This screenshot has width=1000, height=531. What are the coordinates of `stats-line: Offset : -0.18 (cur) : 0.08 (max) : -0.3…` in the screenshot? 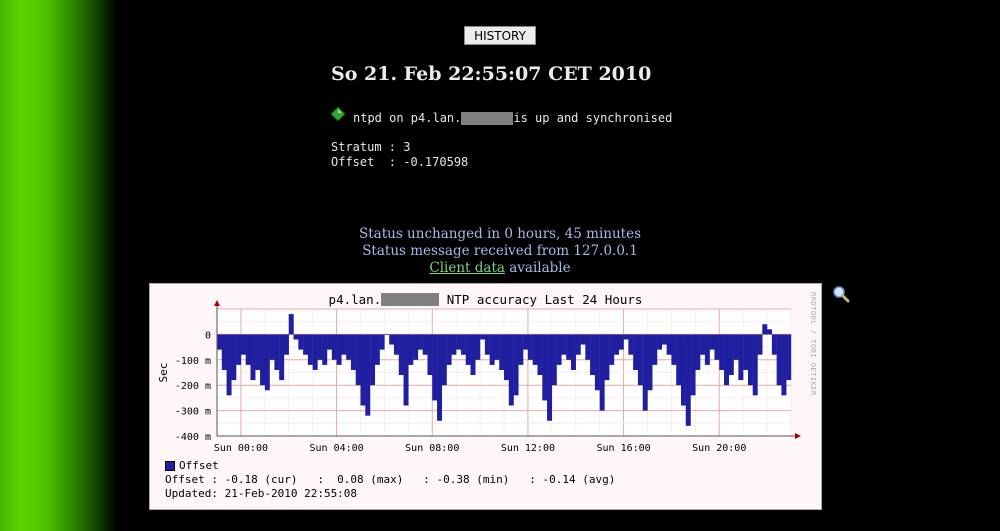 It's located at (390, 479).